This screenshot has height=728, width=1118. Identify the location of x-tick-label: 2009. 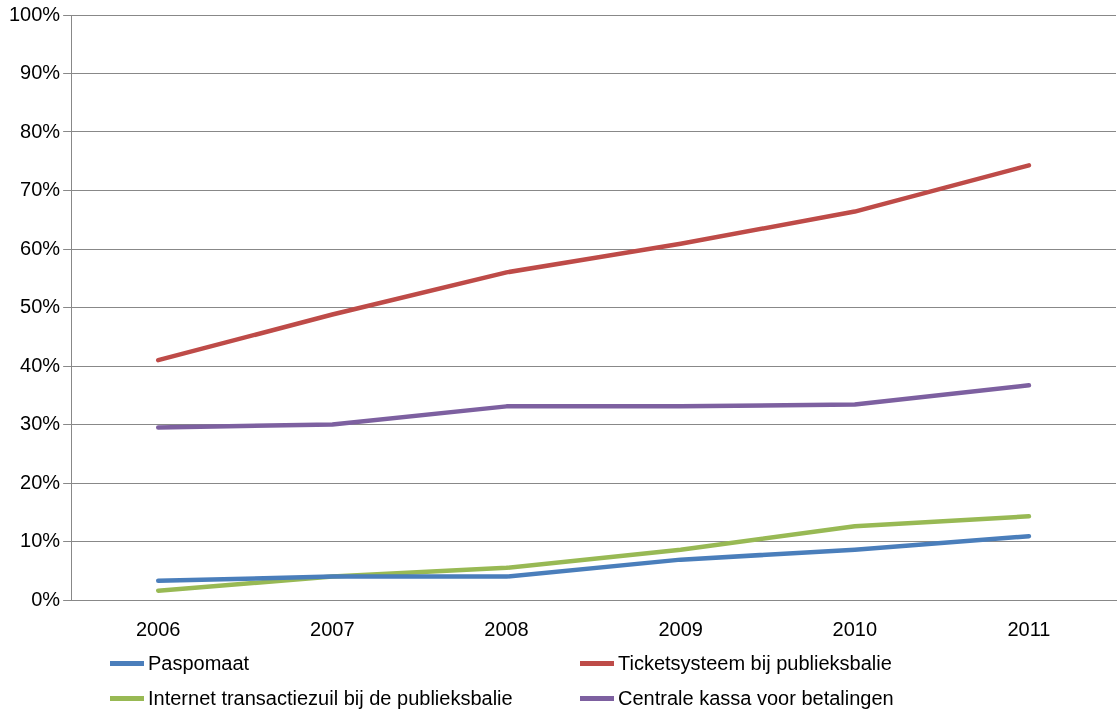
(680, 628).